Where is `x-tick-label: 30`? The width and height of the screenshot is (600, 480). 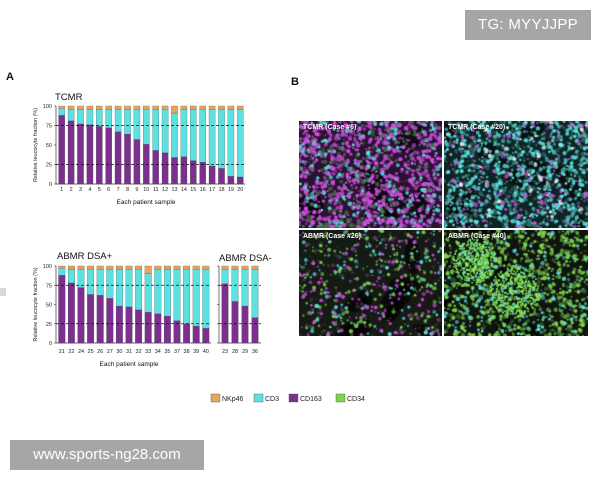
x-tick-label: 30 is located at coordinates (119, 352).